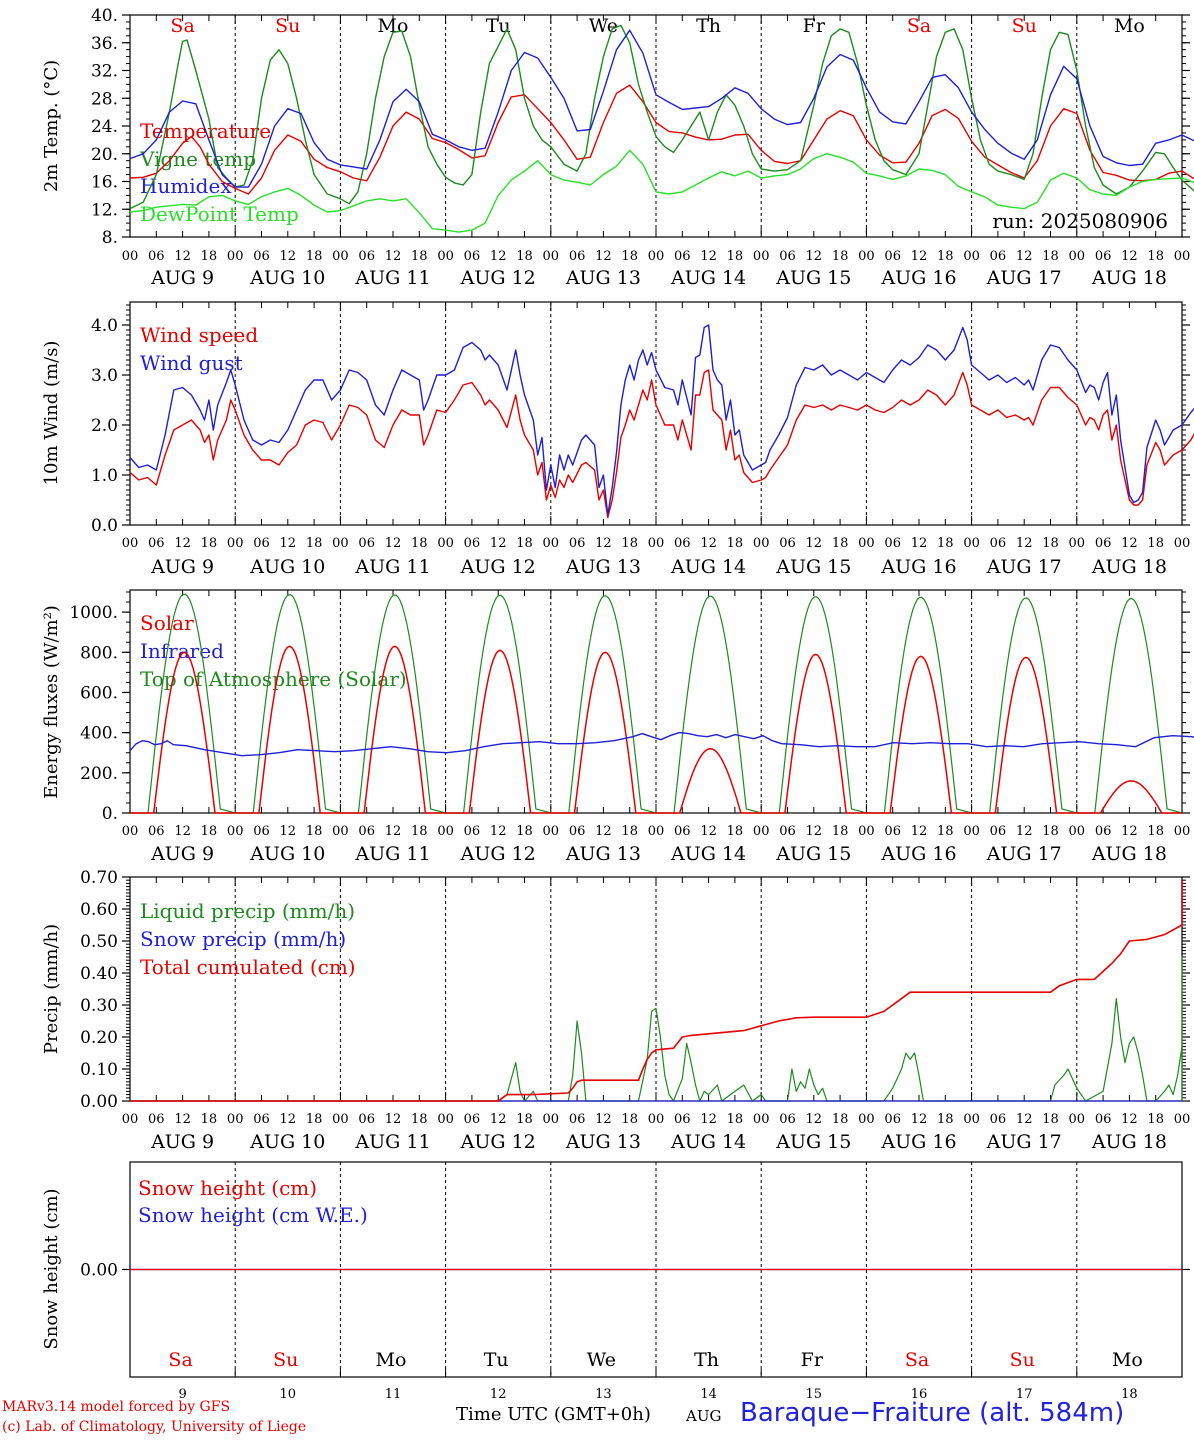  What do you see at coordinates (116, 1407) in the screenshot?
I see `credit-line-1: MARv3.14 model forced by GFS` at bounding box center [116, 1407].